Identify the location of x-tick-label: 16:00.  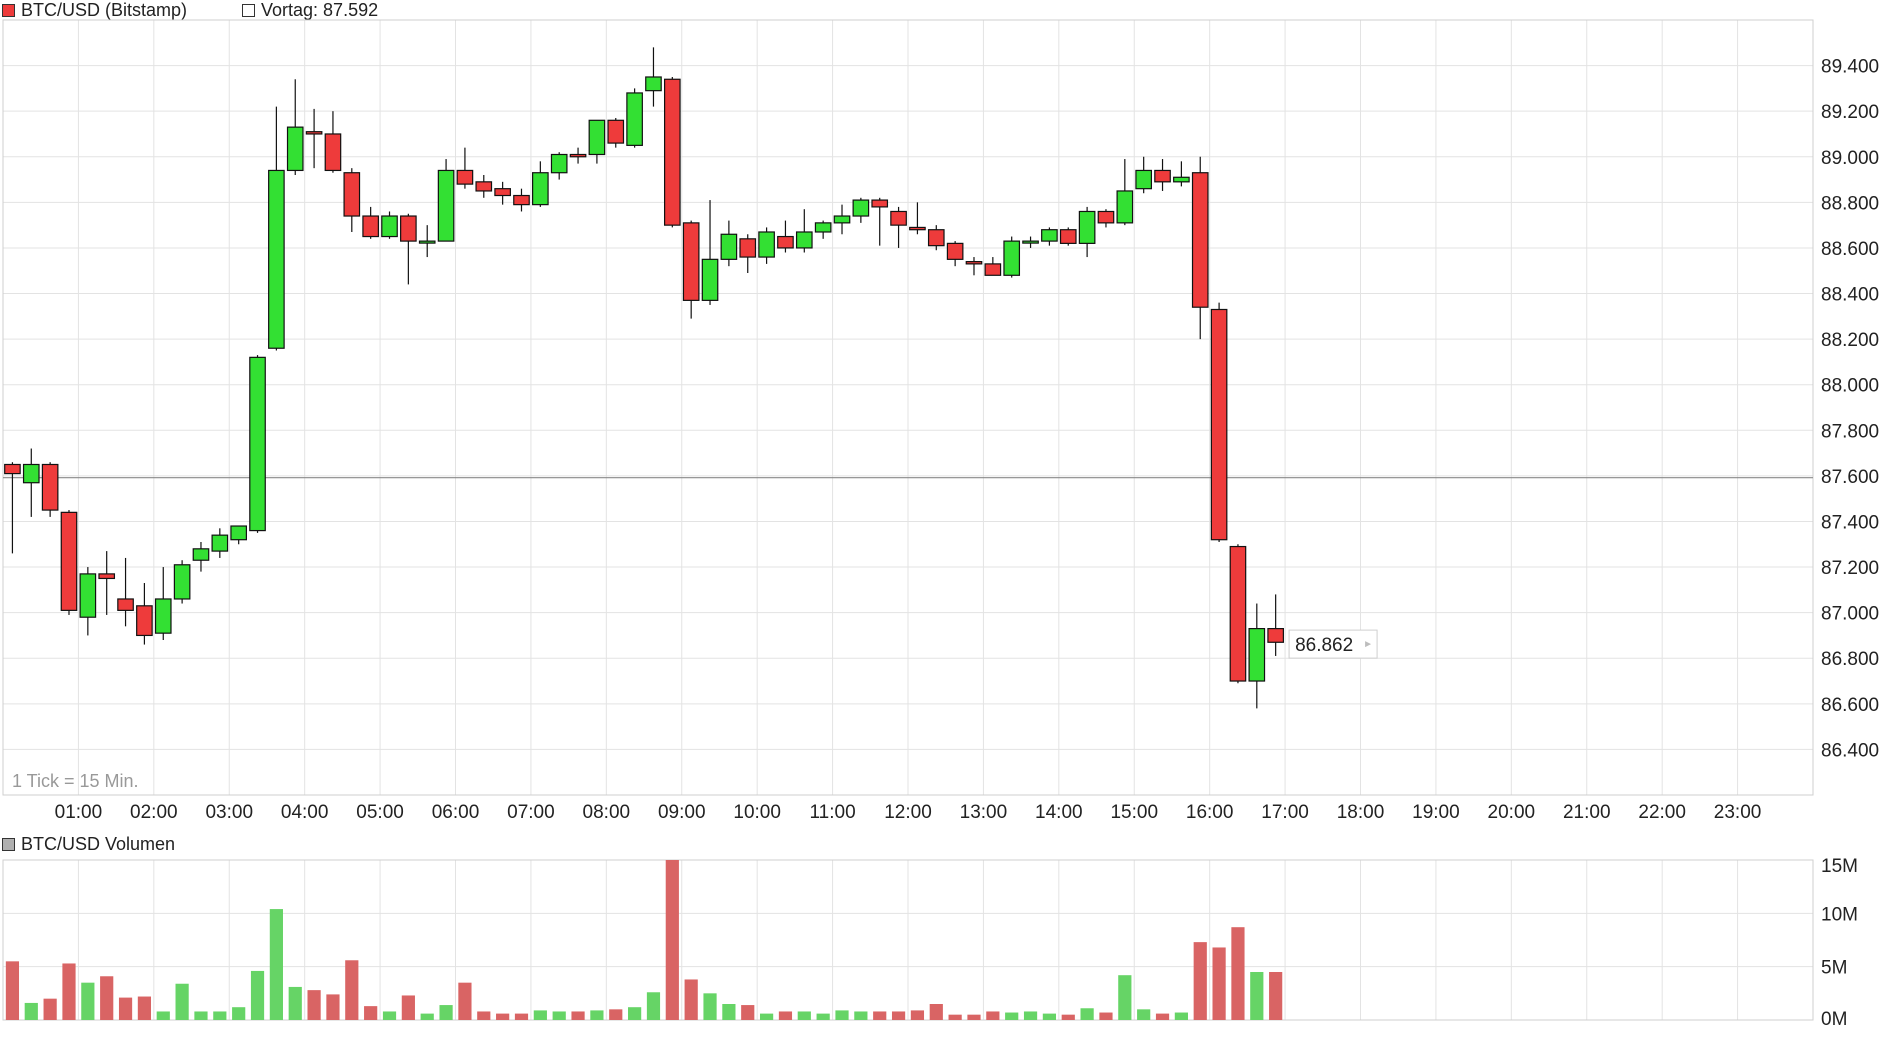
(1210, 812).